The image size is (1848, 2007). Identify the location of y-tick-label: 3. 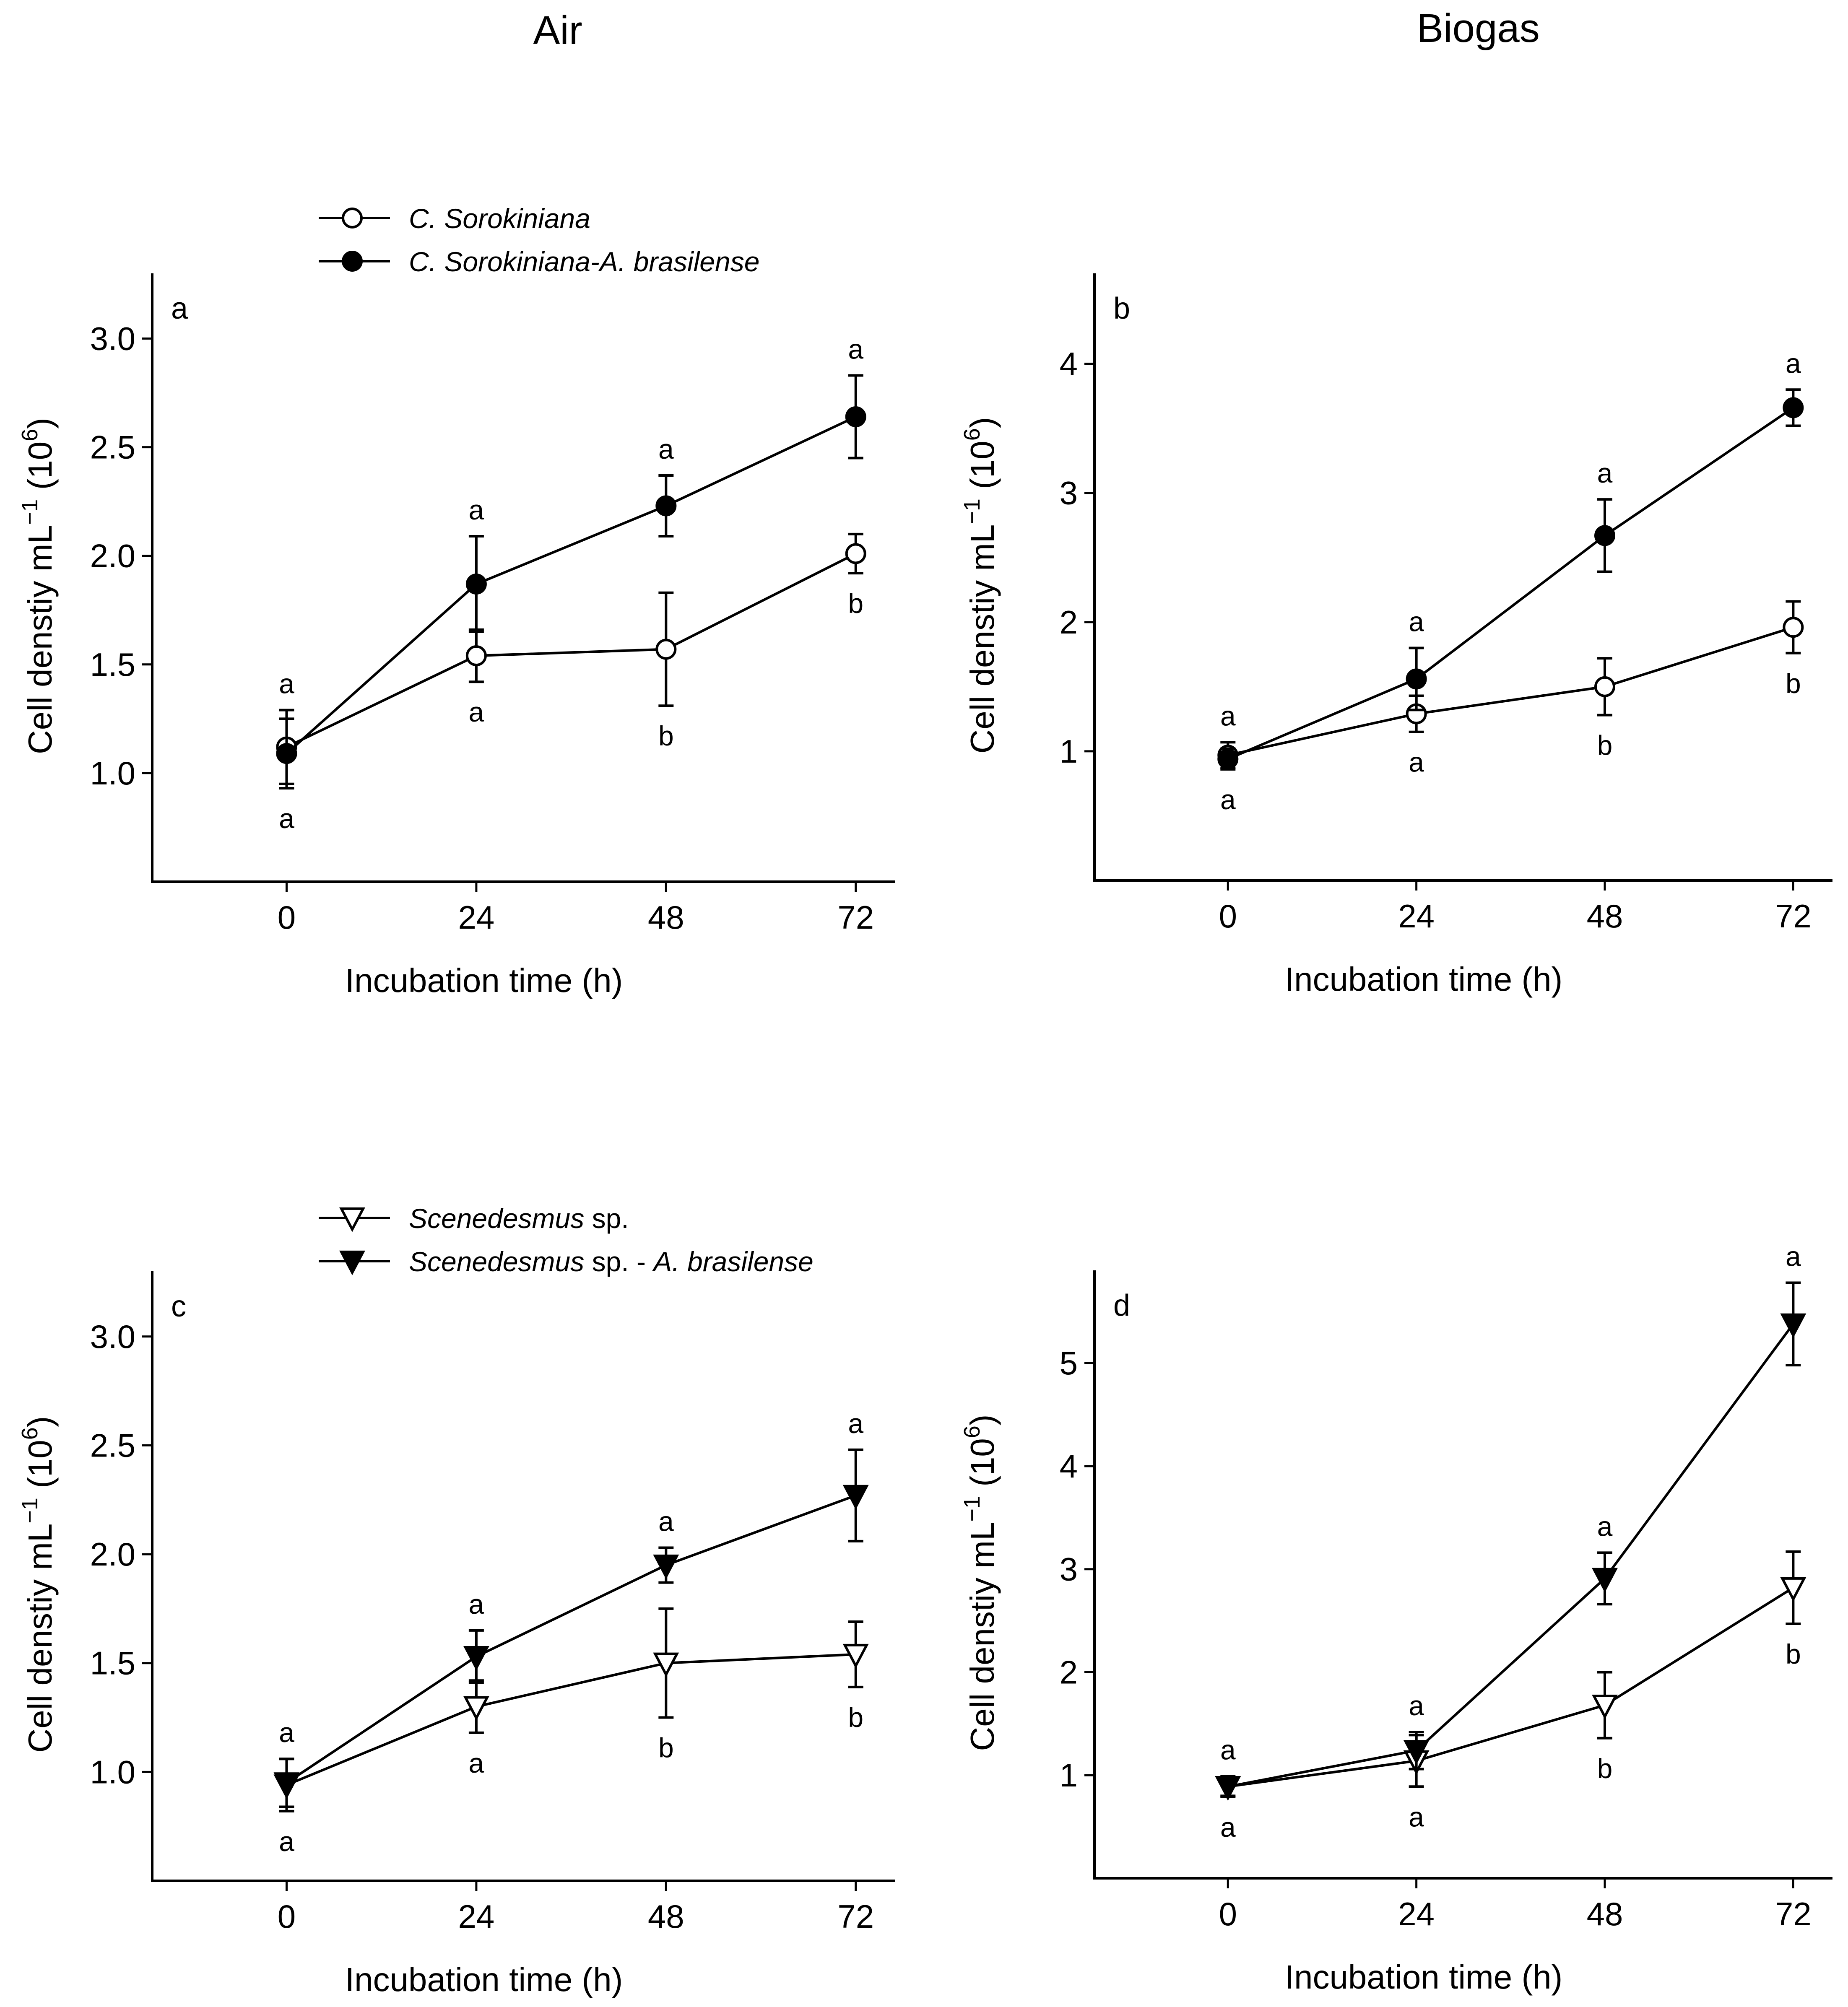
(1069, 1570).